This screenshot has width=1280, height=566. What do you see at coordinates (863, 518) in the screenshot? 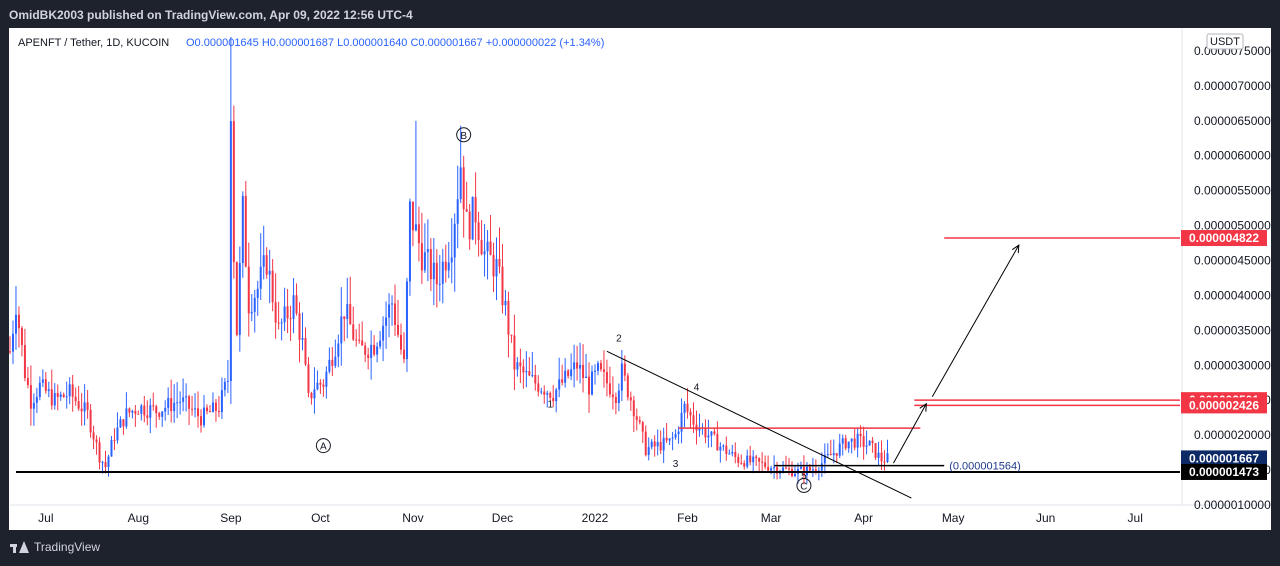
I see `x-tick-label: Apr` at bounding box center [863, 518].